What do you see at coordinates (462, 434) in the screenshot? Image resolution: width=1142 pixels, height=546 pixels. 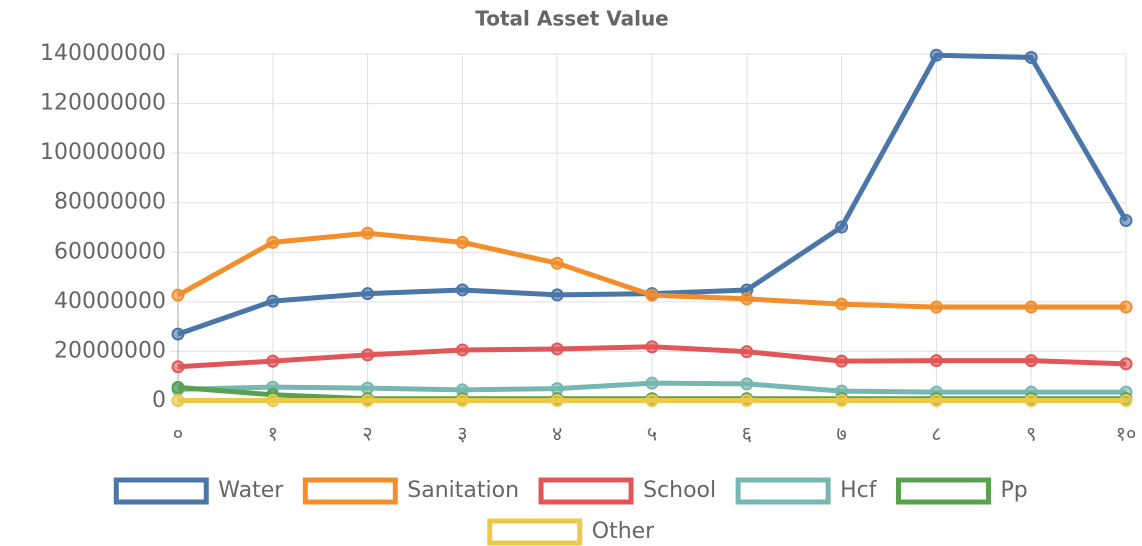 I see `x-tick-label: ३` at bounding box center [462, 434].